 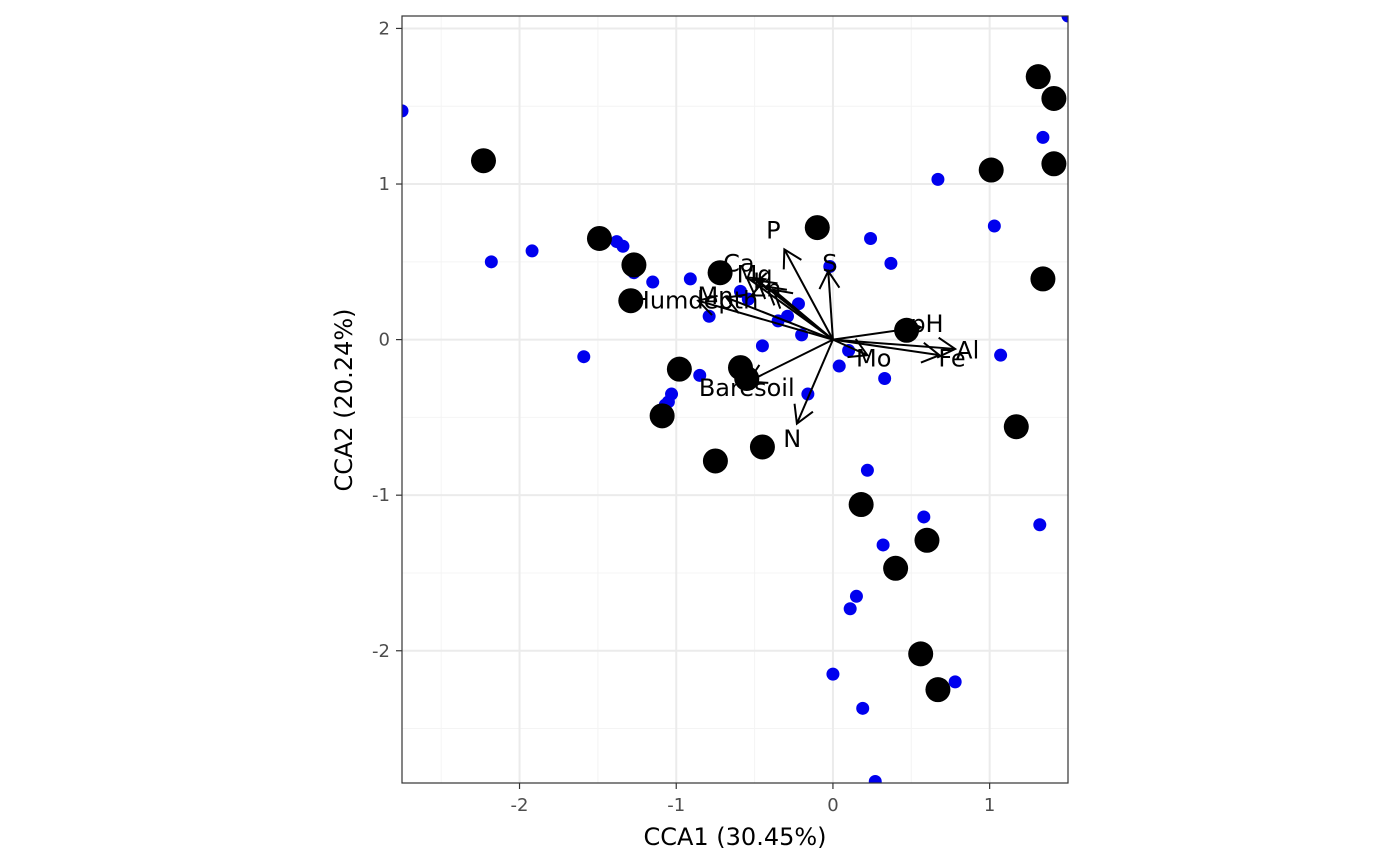 I want to click on environmental-vectors, so click(x=827, y=336).